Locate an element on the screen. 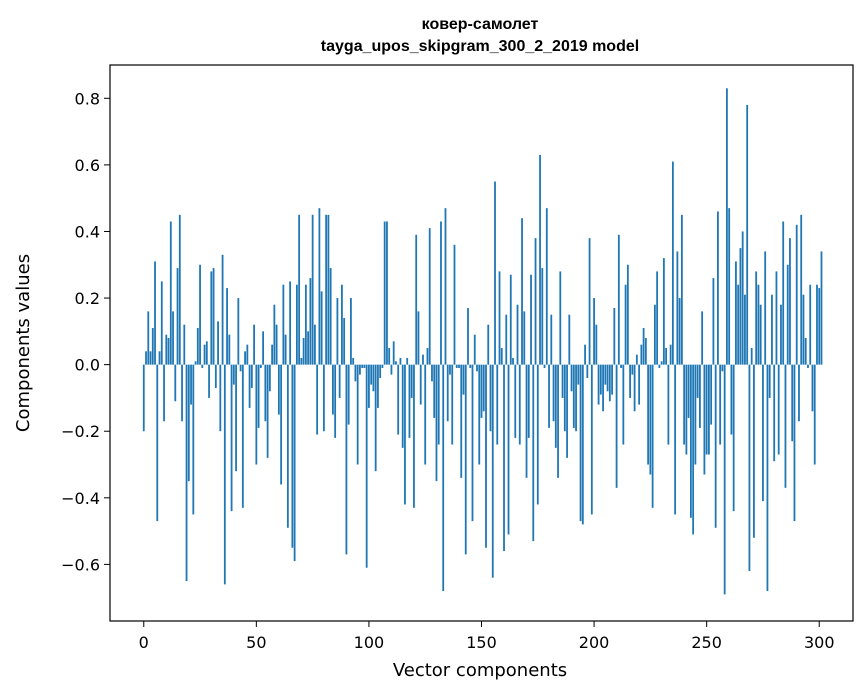 This screenshot has width=867, height=696. x-tick-label: 200 is located at coordinates (594, 642).